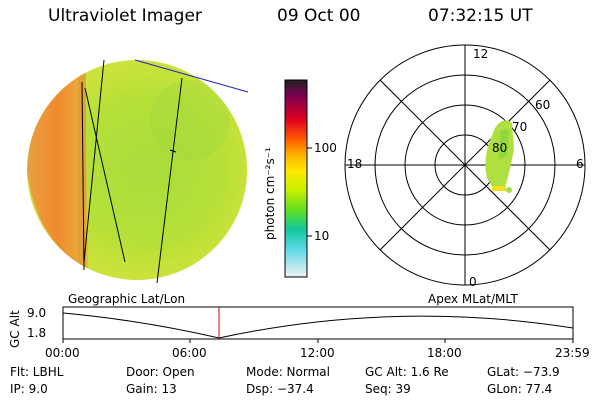 This screenshot has width=600, height=400. I want to click on info-gain: Gain: 13, so click(151, 389).